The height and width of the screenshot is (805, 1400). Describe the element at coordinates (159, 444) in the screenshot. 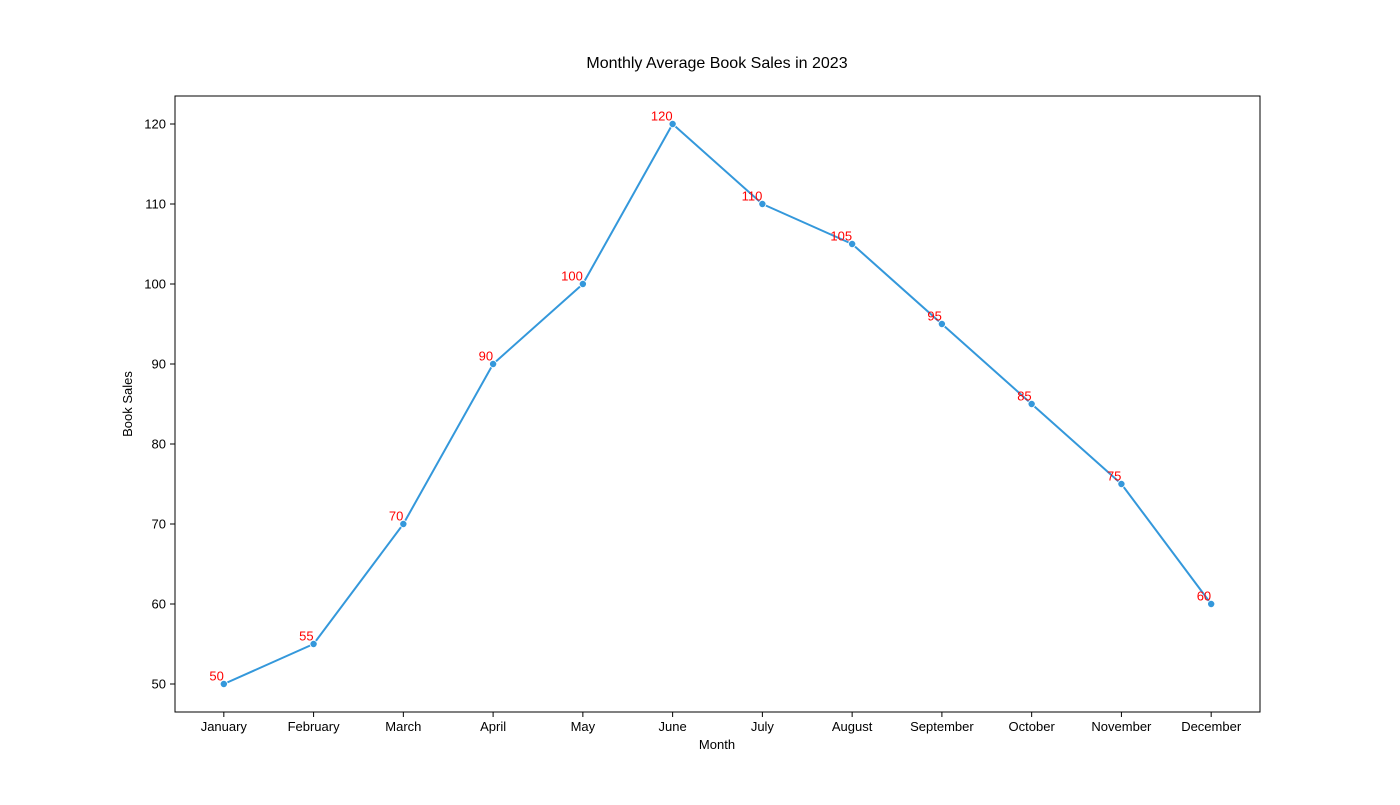

I see `y-tick-label: 80` at that location.